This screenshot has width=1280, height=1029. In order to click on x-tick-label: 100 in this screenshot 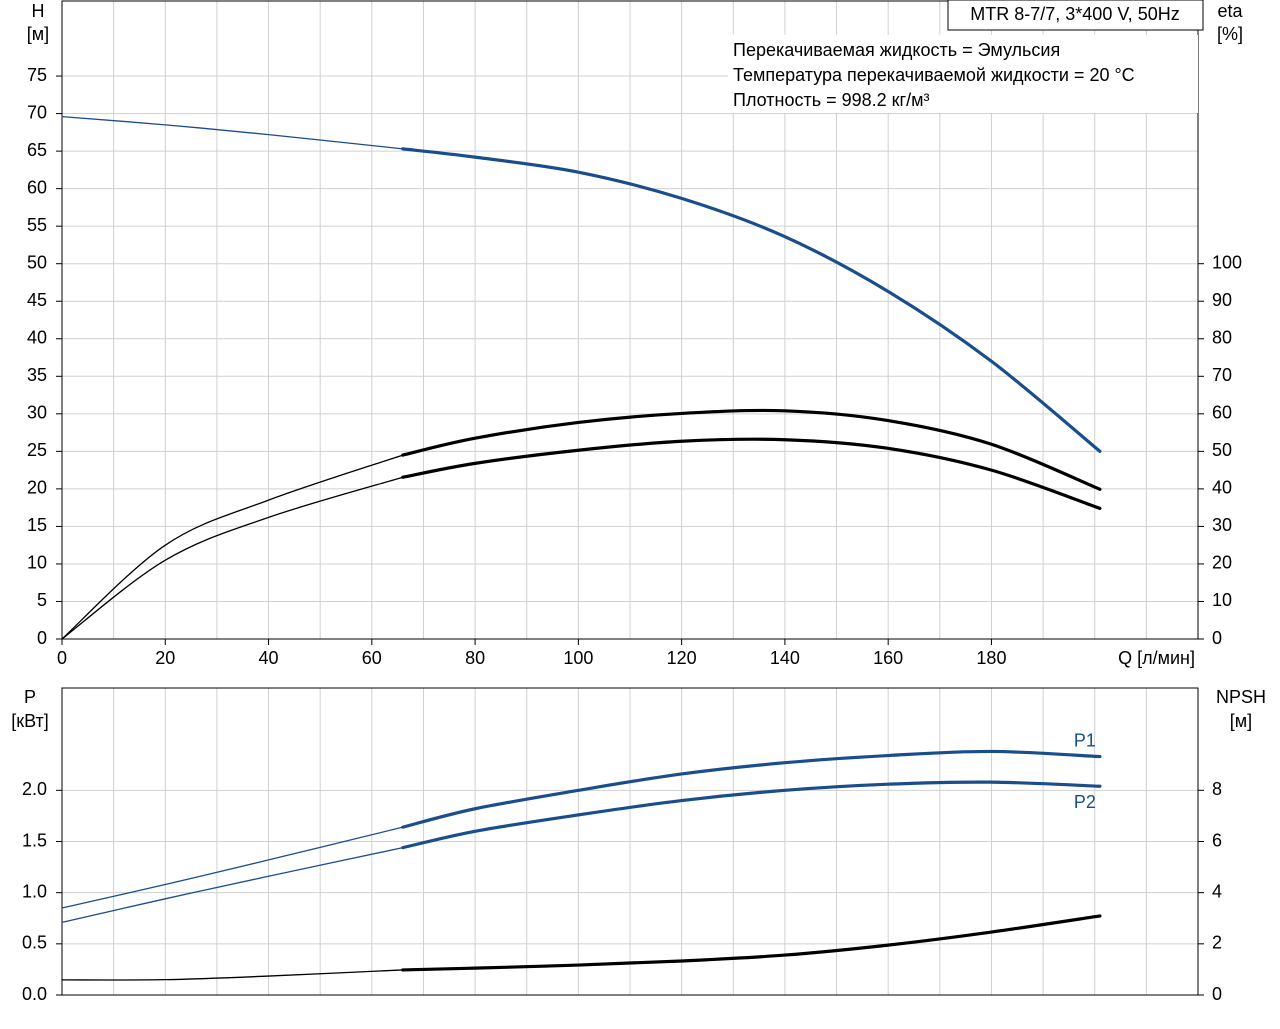, I will do `click(578, 658)`.